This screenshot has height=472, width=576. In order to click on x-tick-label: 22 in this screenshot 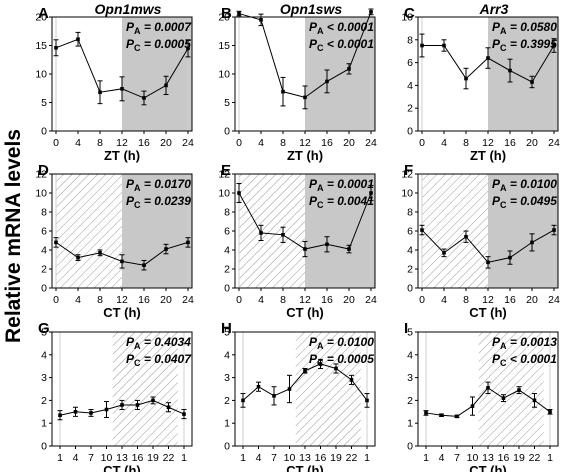, I will do `click(535, 458)`.